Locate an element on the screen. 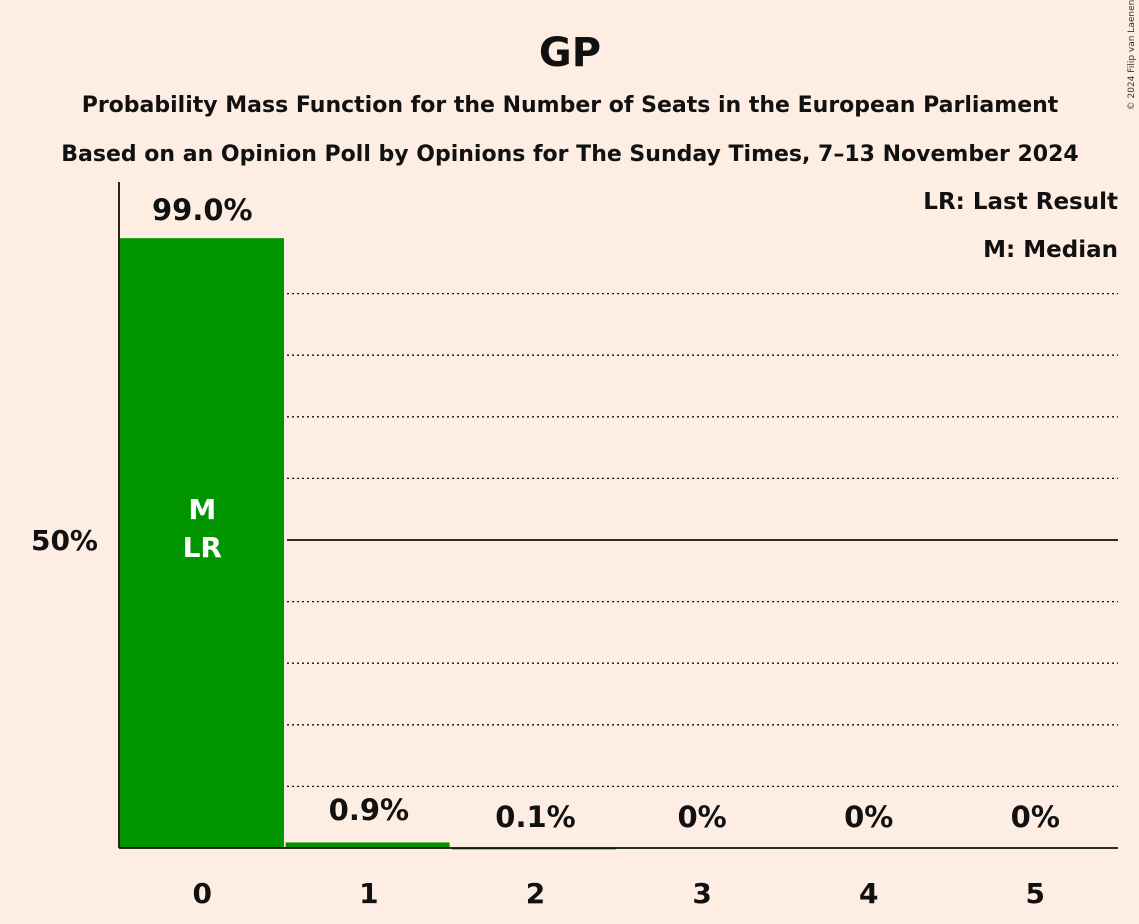 This screenshot has height=924, width=1139. bar-marker-lr: LR is located at coordinates (202, 547).